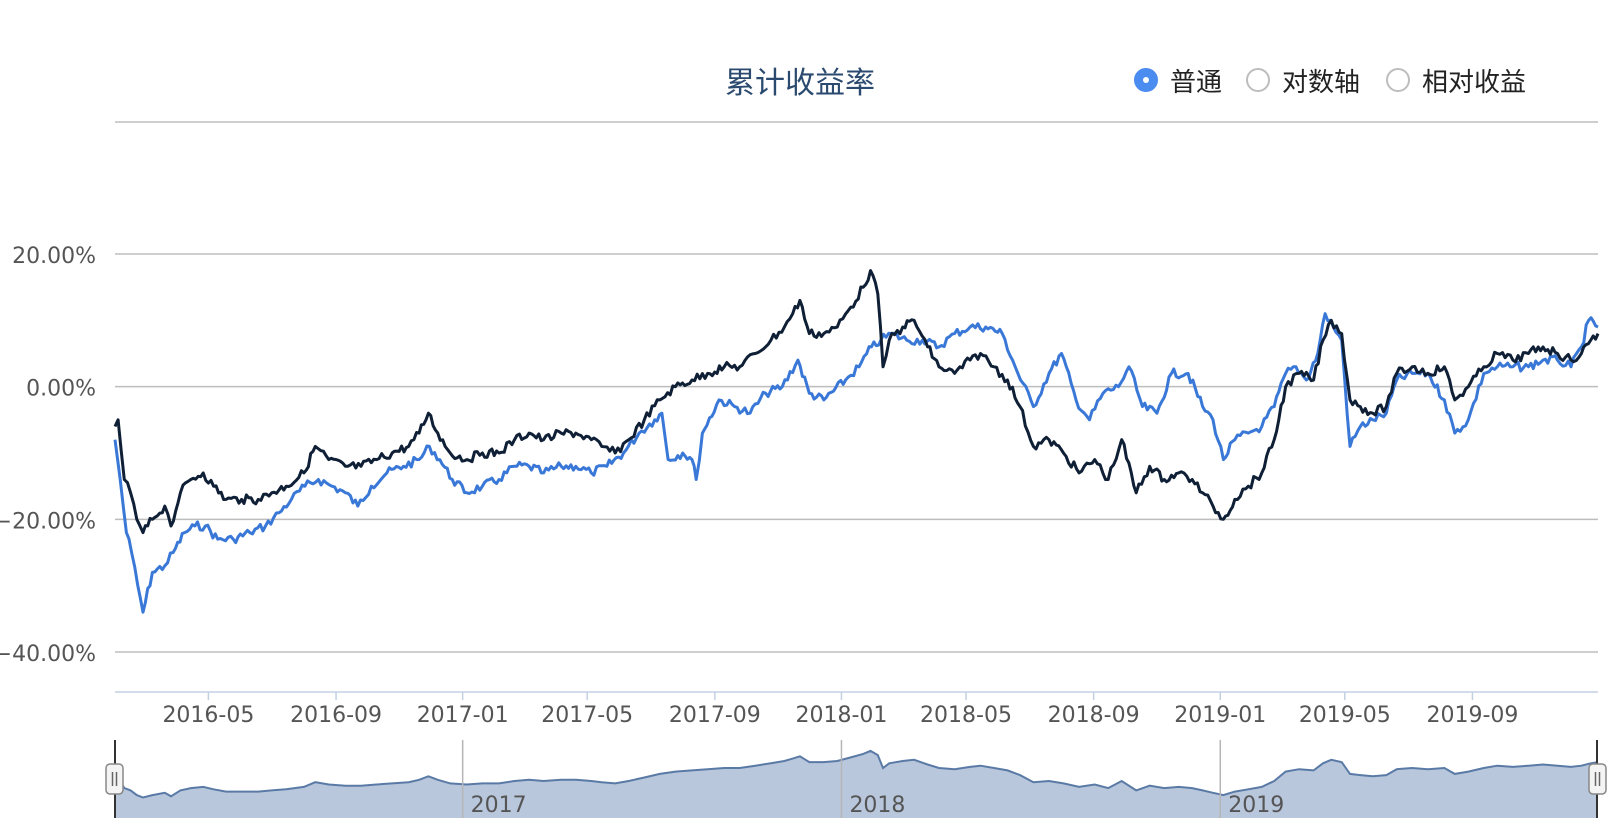 This screenshot has height=840, width=1622. I want to click on x-tick-label: 2019-09, so click(1472, 715).